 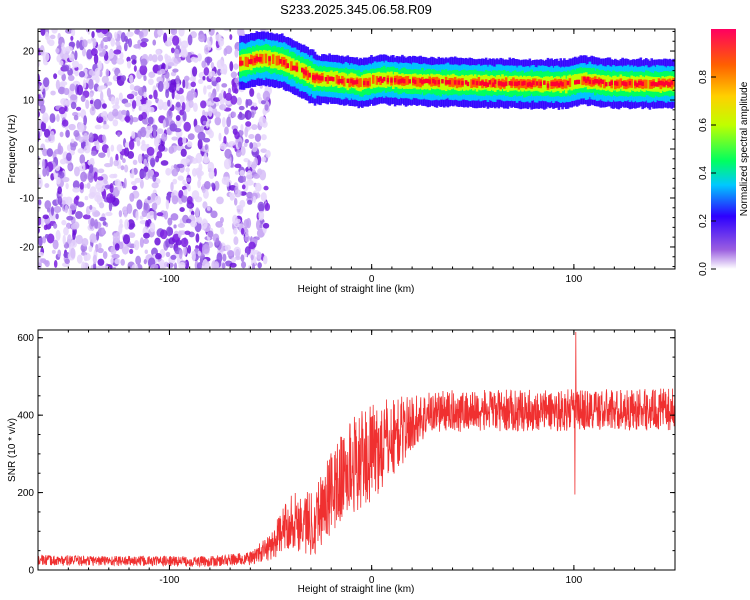 What do you see at coordinates (27, 247) in the screenshot?
I see `spectrogram-y-tick-label: -20` at bounding box center [27, 247].